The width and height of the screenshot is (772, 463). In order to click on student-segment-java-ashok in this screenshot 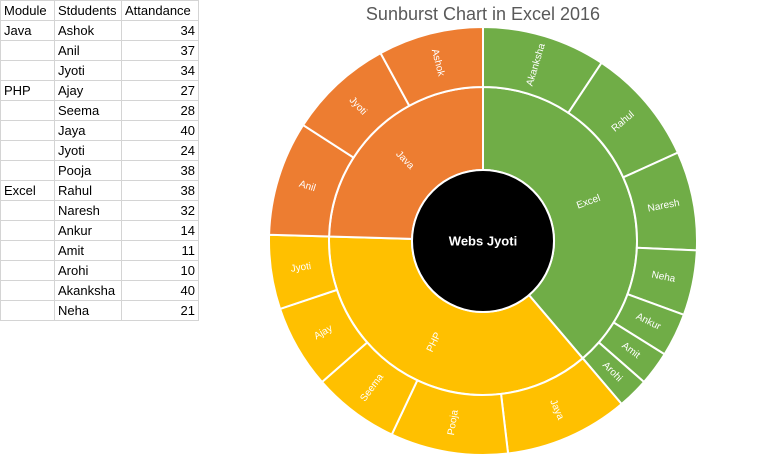, I will do `click(431, 66)`.